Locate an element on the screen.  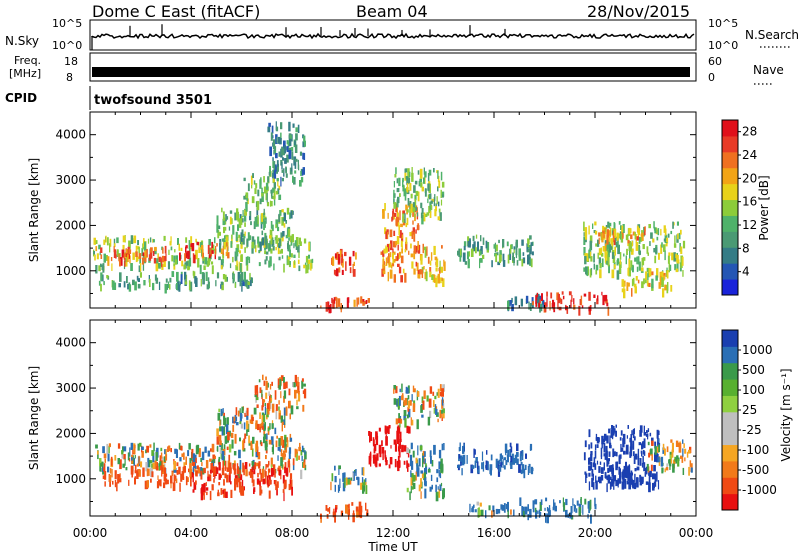
power-ytick-label: 3000 is located at coordinates (70, 180).